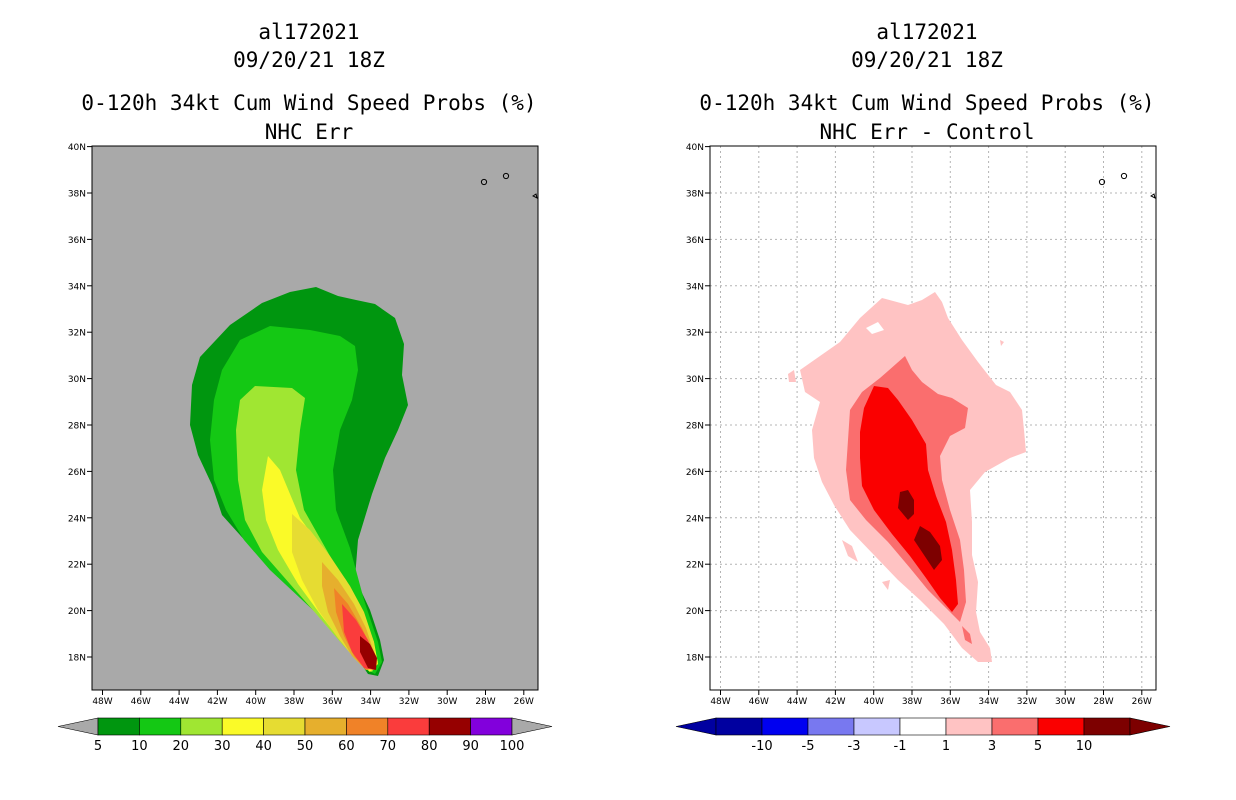 The image size is (1236, 800). Describe the element at coordinates (928, 548) in the screenshot. I see `diff-10-b` at that location.